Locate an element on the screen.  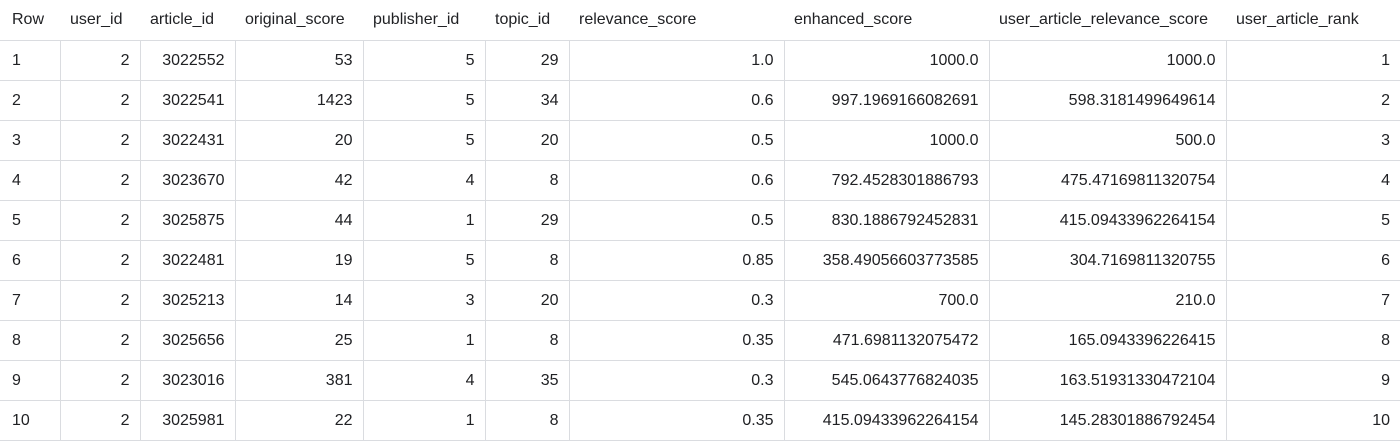
column-header-user-article-relevance-score: user_article_relevance_score is located at coordinates (1107, 20).